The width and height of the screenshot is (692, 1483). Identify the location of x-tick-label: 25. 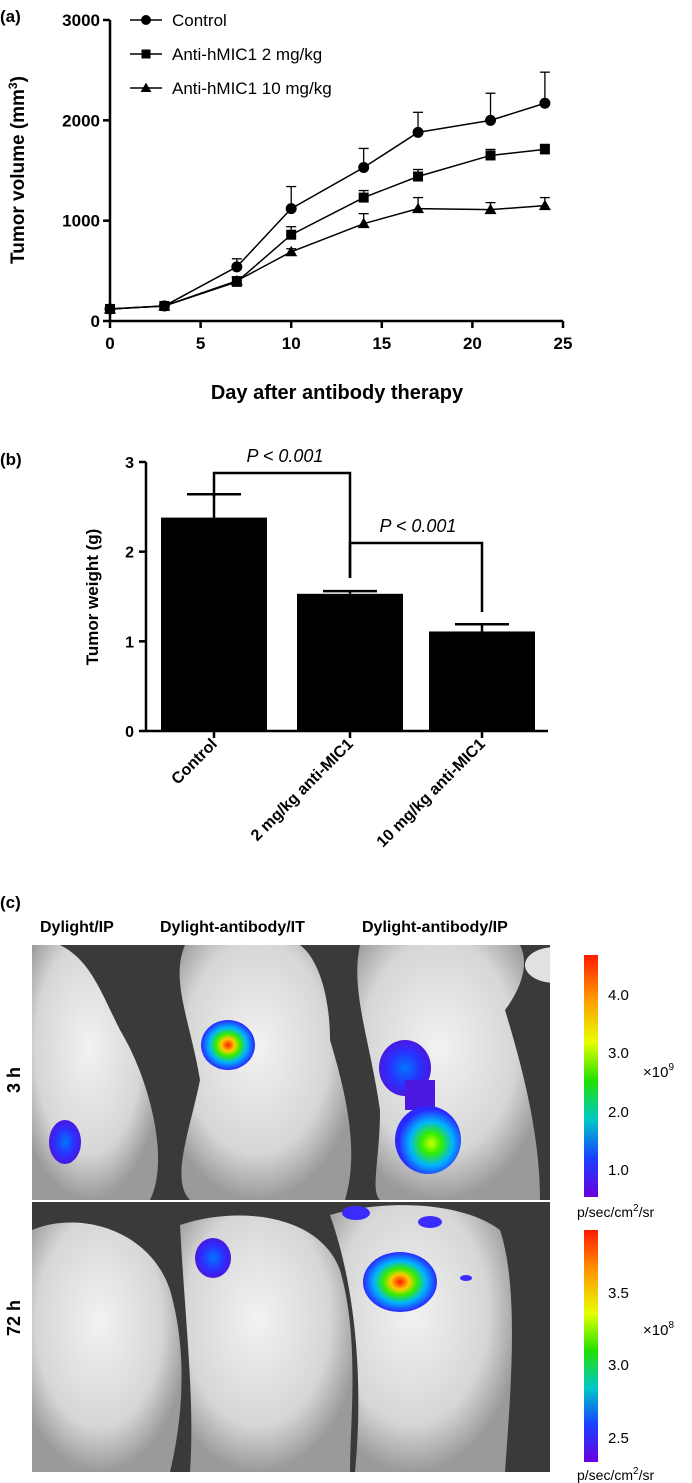
(563, 343).